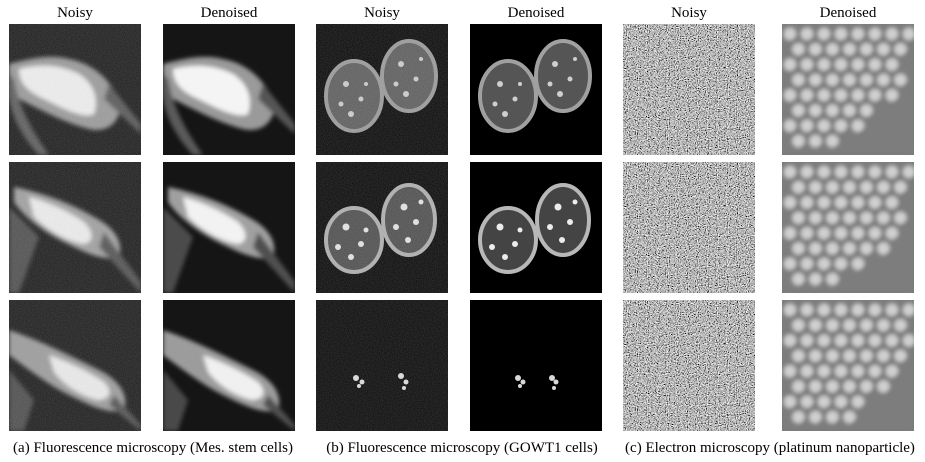 The height and width of the screenshot is (462, 925). What do you see at coordinates (382, 13) in the screenshot?
I see `column-header-noisy-b: Noisy` at bounding box center [382, 13].